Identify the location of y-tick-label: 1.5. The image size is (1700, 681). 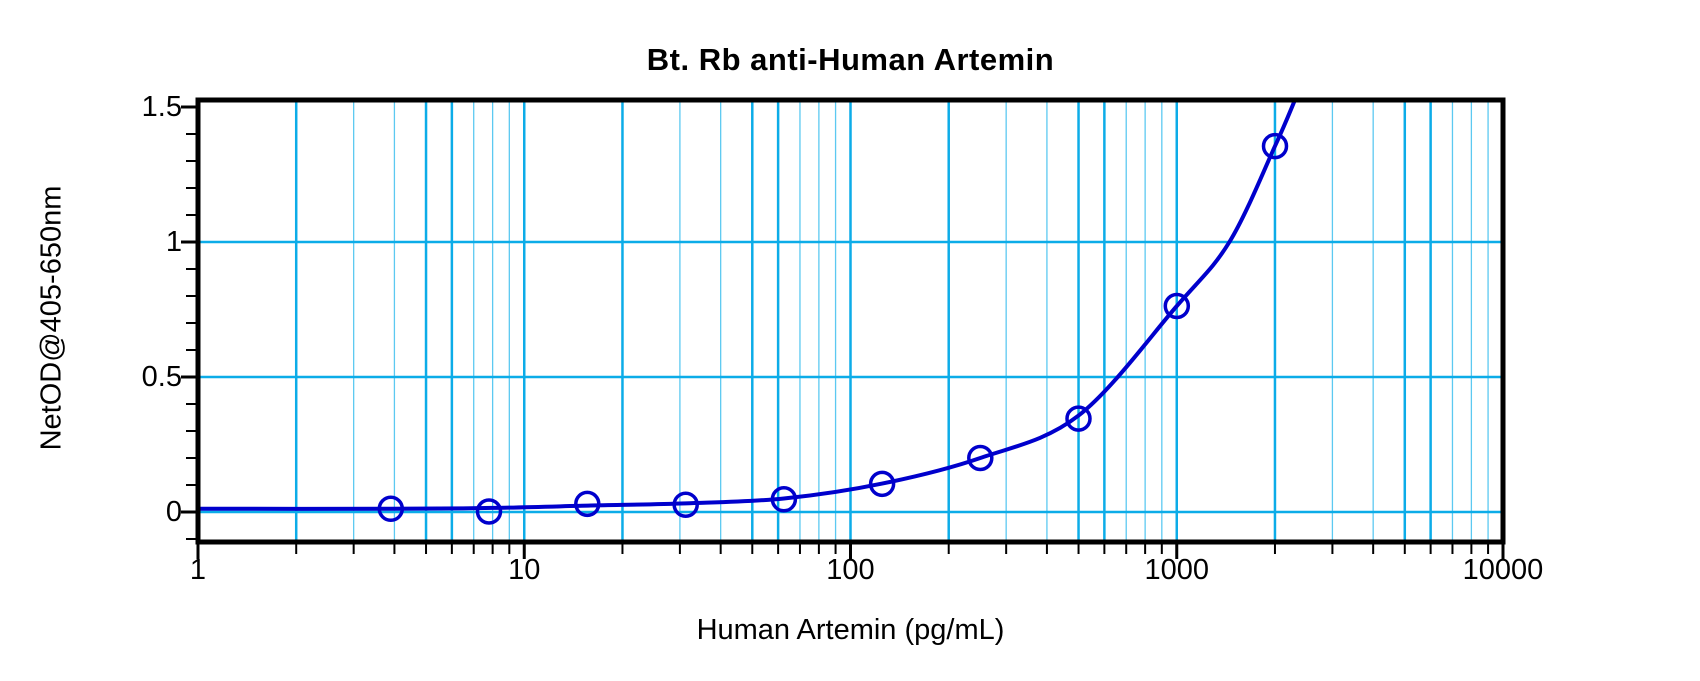
(161, 107).